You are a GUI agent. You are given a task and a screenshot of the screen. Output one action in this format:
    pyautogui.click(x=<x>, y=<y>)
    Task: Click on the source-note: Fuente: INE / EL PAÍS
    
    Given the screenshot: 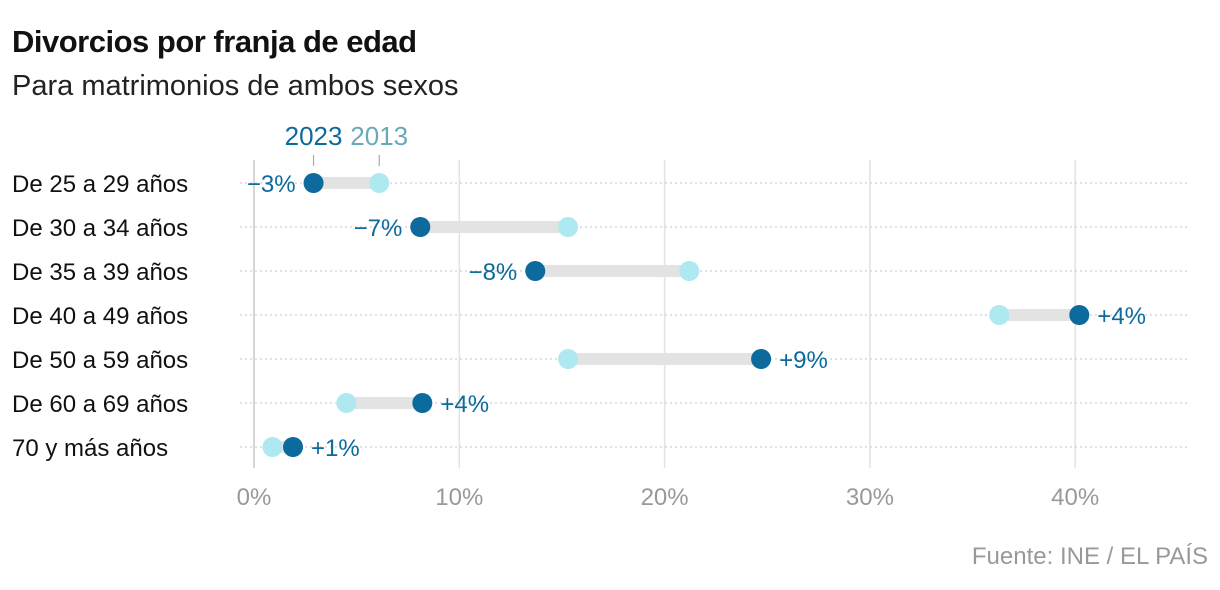 What is the action you would take?
    pyautogui.click(x=1089, y=556)
    